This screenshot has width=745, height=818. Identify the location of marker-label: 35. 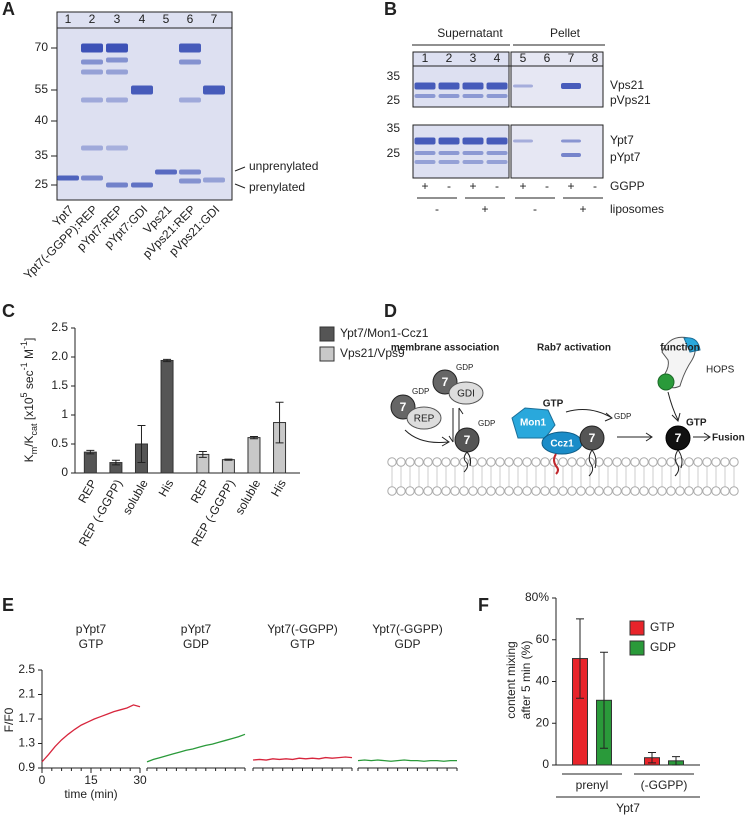
(394, 76).